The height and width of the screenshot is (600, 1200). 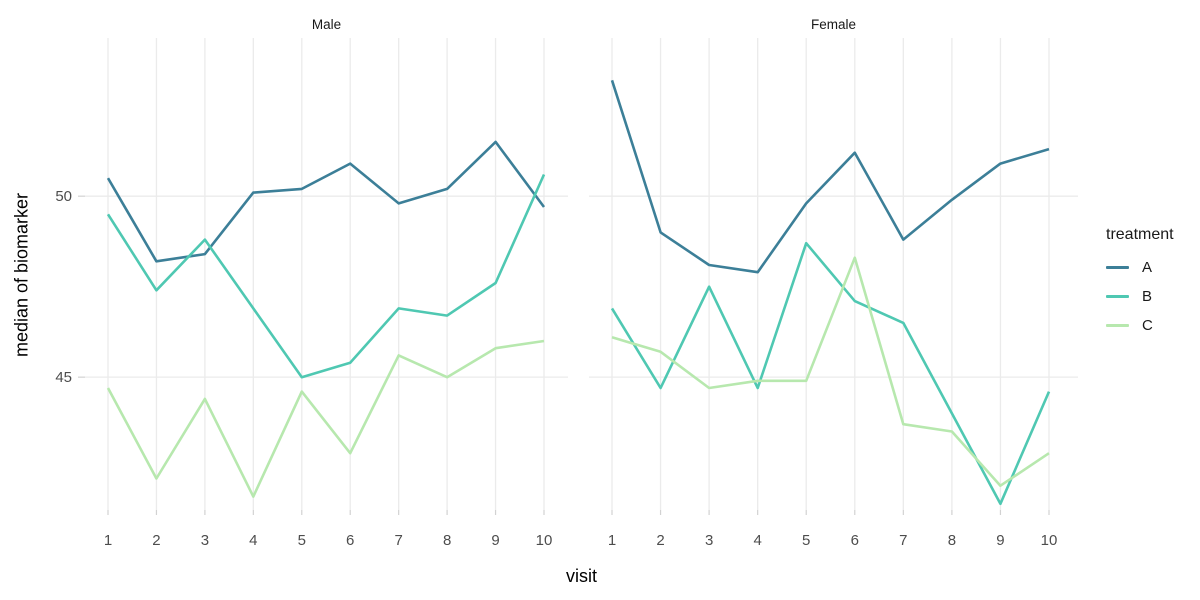 I want to click on x-tick-label-1-male: 1, so click(x=108, y=540).